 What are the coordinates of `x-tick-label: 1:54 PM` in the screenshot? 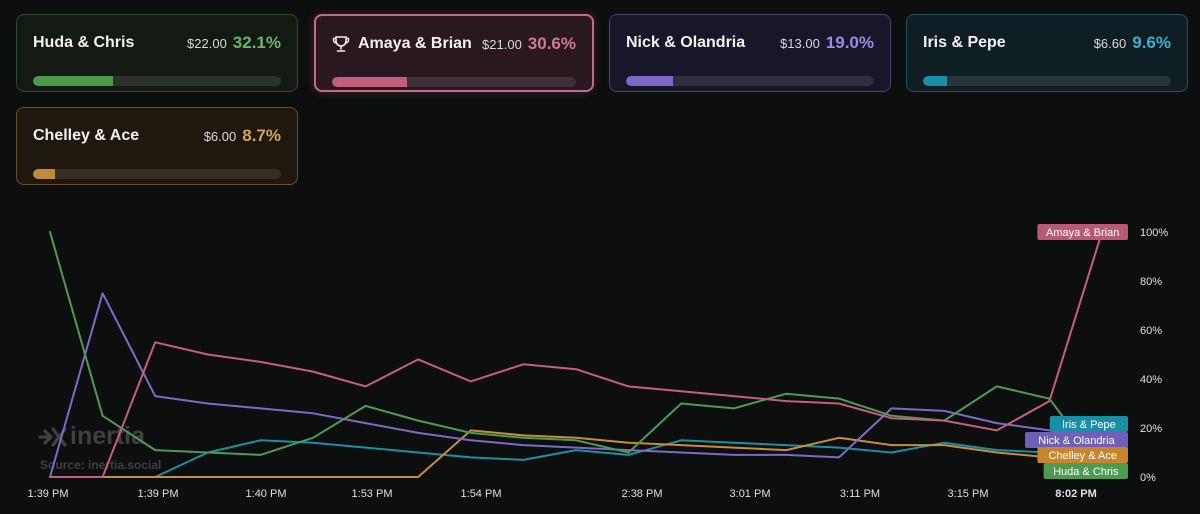 It's located at (481, 494).